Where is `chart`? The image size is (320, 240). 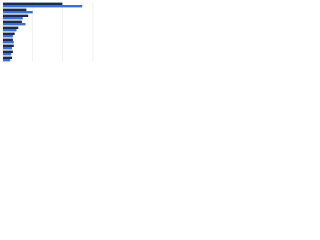 chart is located at coordinates (48, 32).